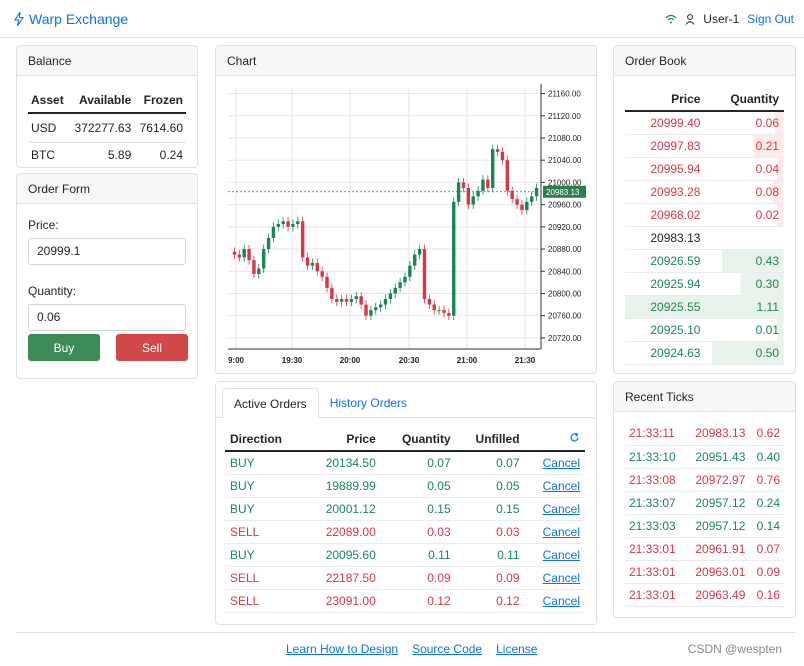 The width and height of the screenshot is (804, 666). Describe the element at coordinates (665, 330) in the screenshot. I see `order-book-price: 20925.10` at that location.